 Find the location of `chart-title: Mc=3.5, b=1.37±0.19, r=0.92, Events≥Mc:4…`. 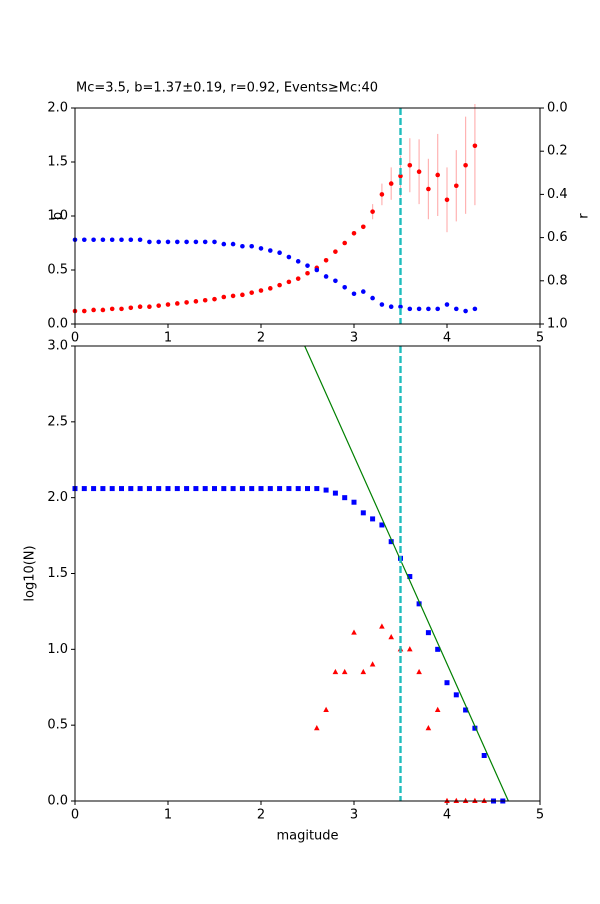

chart-title: Mc=3.5, b=1.37±0.19, r=0.92, Events≥Mc:4… is located at coordinates (227, 88).